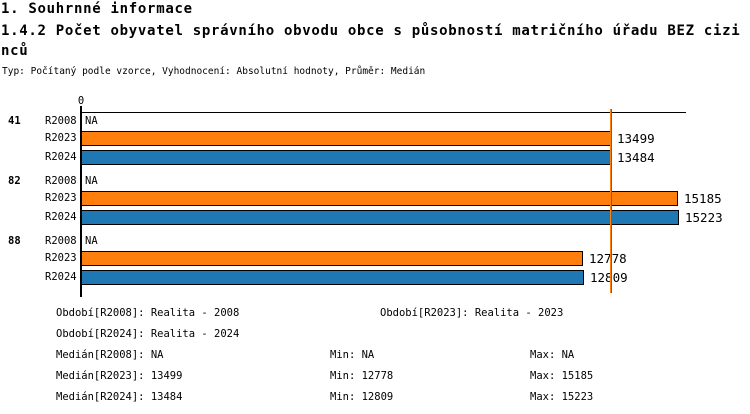  I want to click on stat-median-r2024: Medián[R2024]: 13484, so click(119, 397).